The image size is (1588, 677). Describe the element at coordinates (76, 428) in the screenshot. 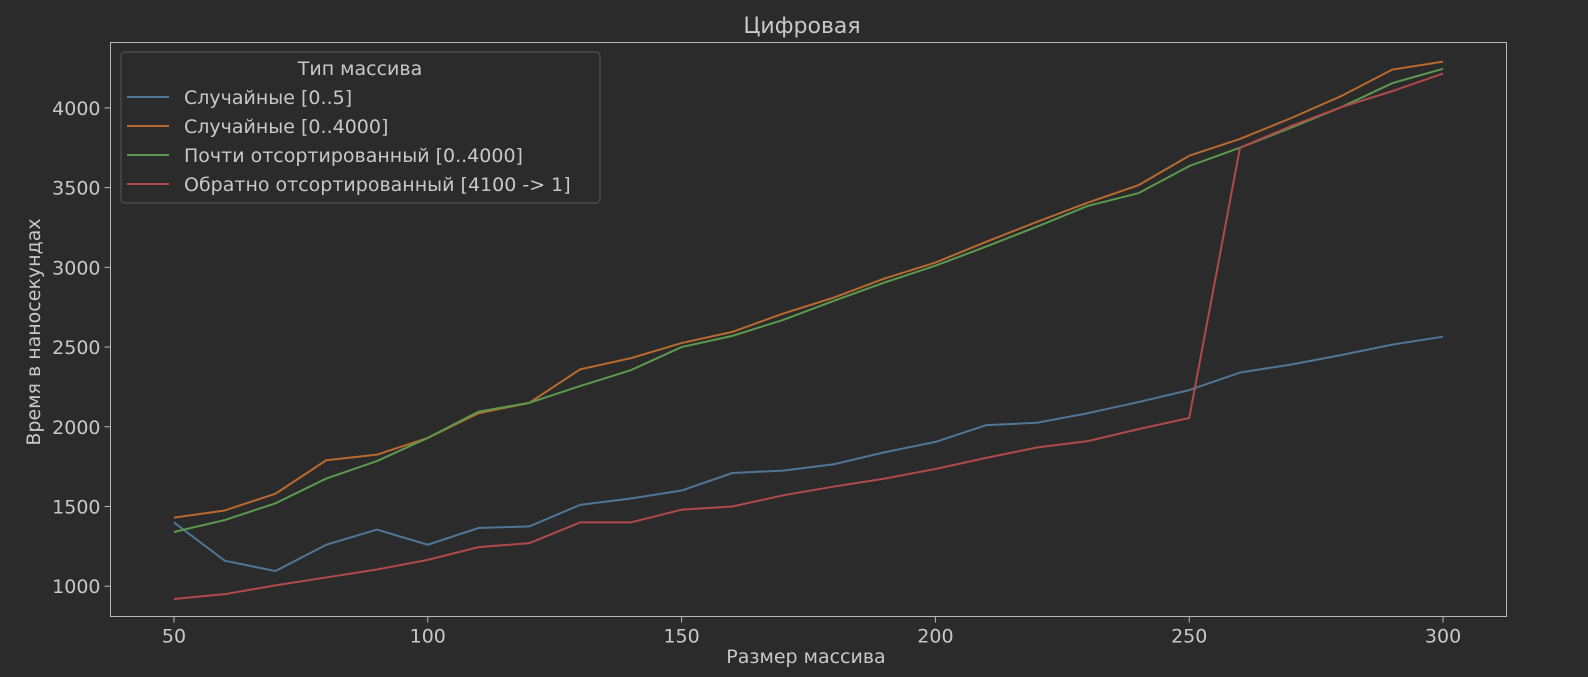

I see `y-tick-label: 2000` at that location.